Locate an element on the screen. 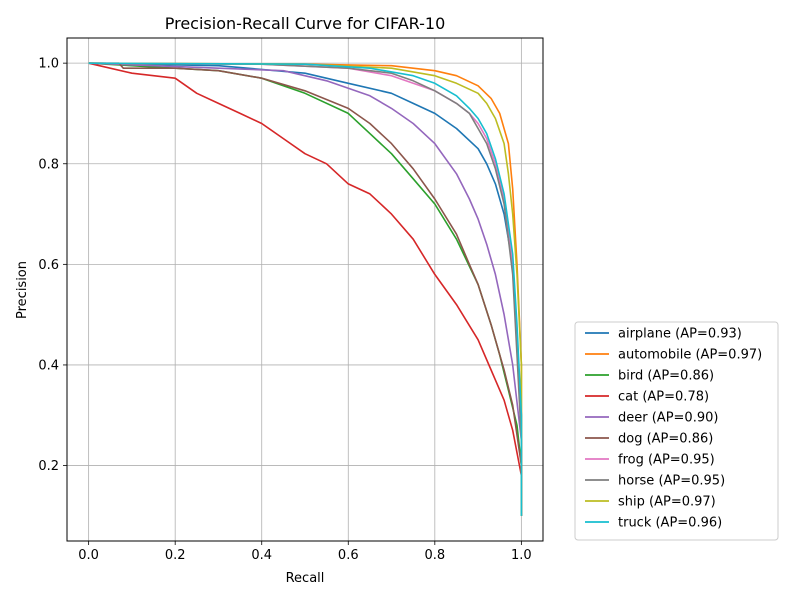 The image size is (800, 600). x-tick-label-4: 0.8 is located at coordinates (434, 555).